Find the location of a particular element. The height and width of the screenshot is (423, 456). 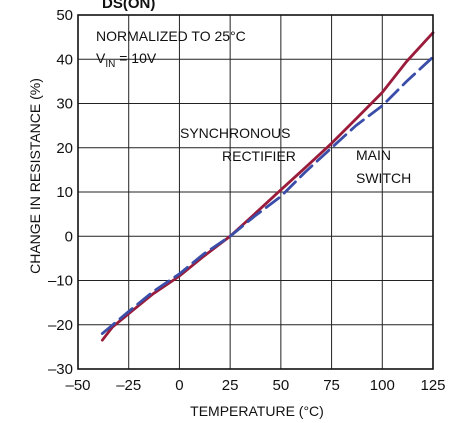

y-tick-label: 0 is located at coordinates (69, 236).